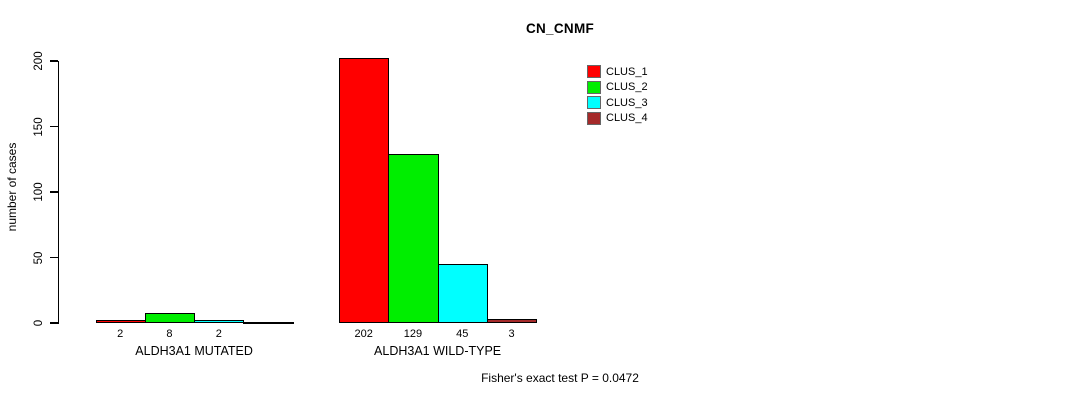 This screenshot has height=400, width=1090. What do you see at coordinates (627, 71) in the screenshot?
I see `legend-label: CLUS_1` at bounding box center [627, 71].